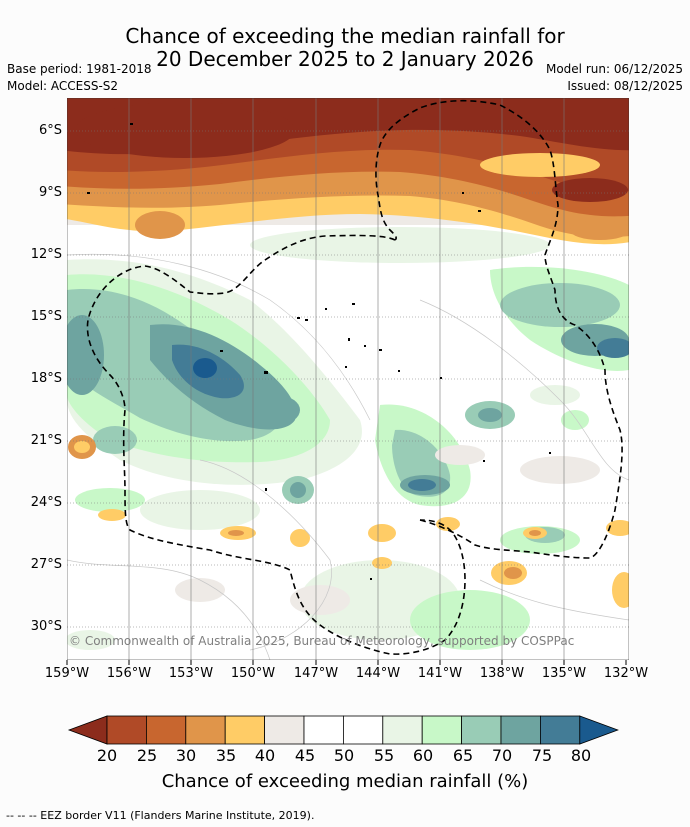  I want to click on lat-label-9s: 9°S, so click(50, 192).